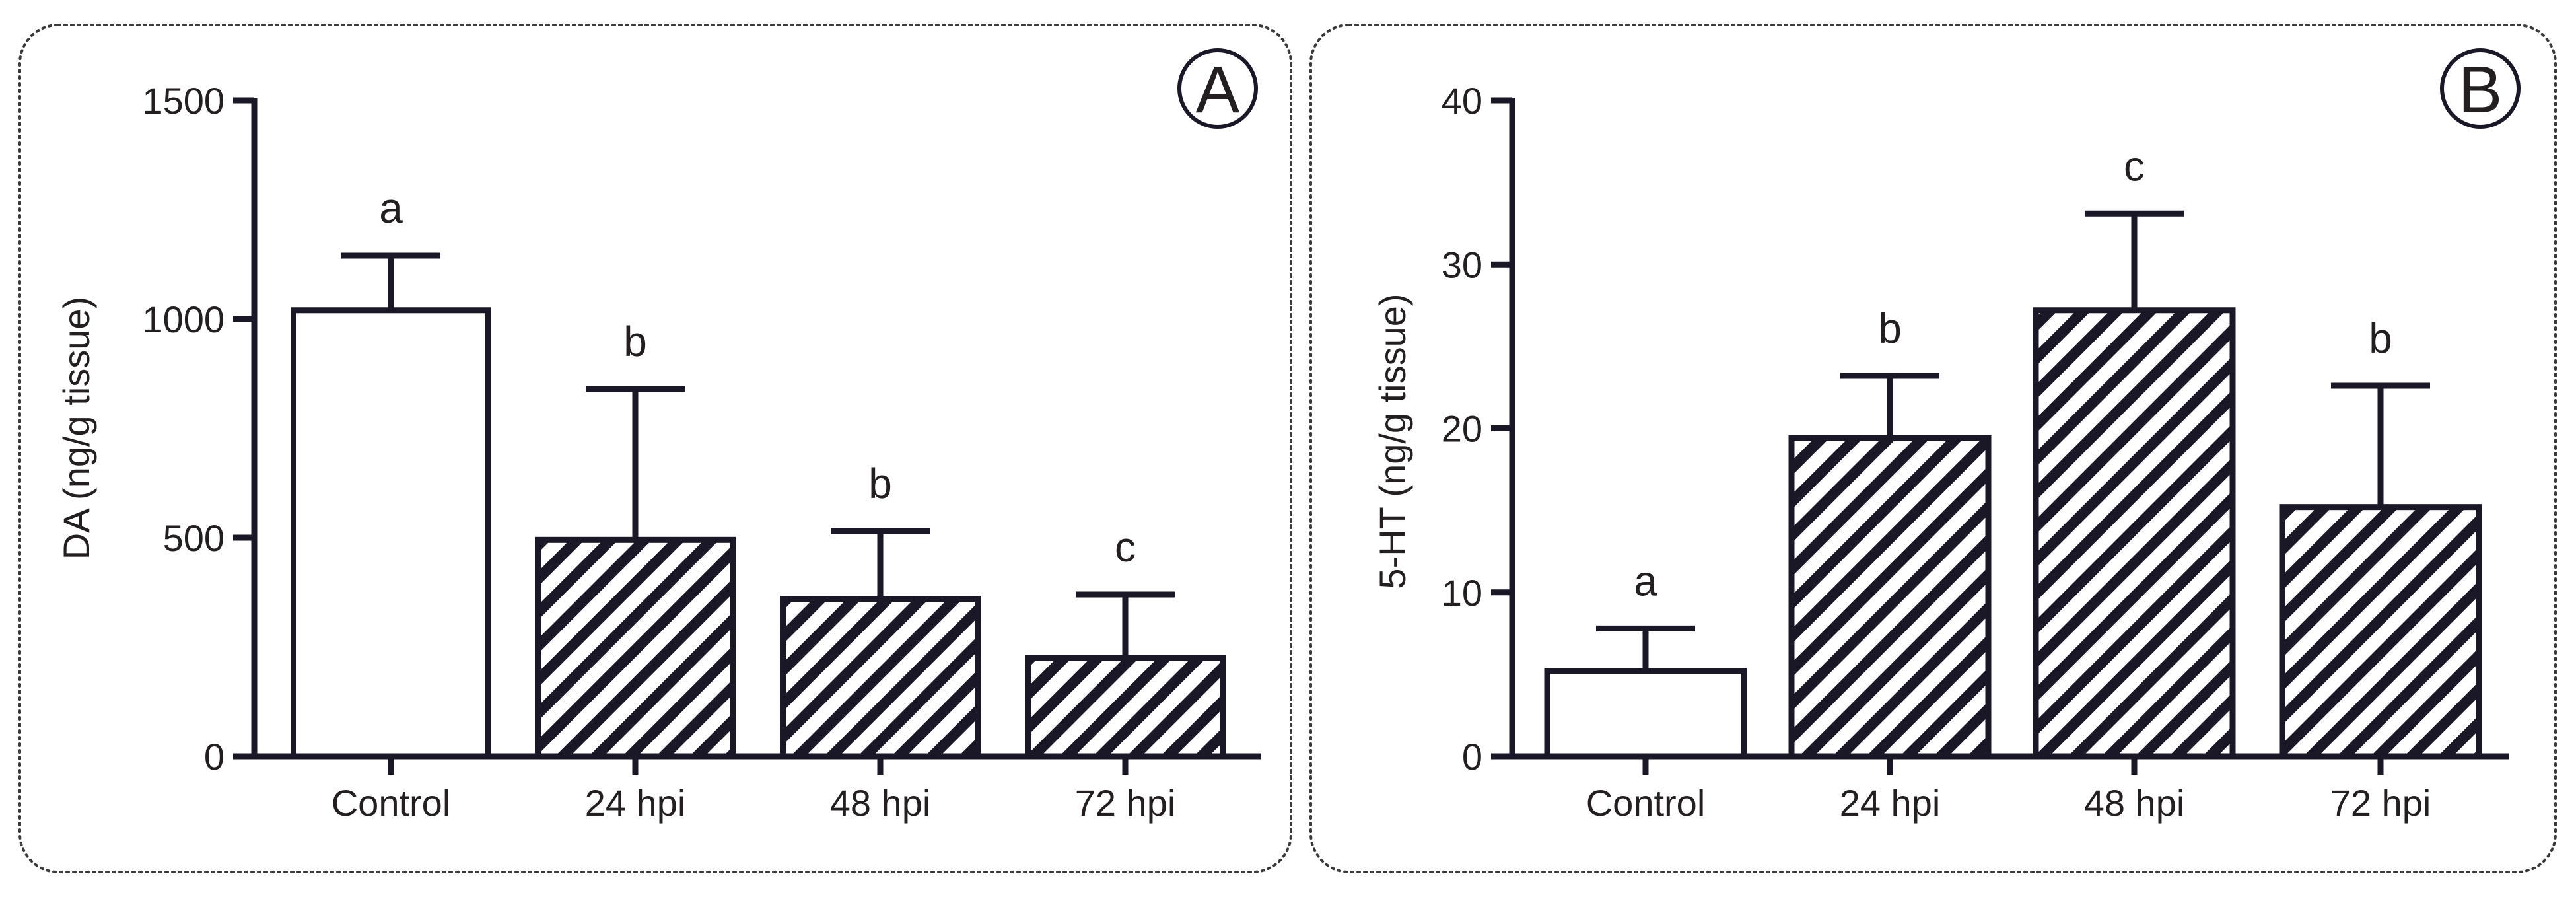  I want to click on panel-b-significance-letter-2: c, so click(2134, 166).